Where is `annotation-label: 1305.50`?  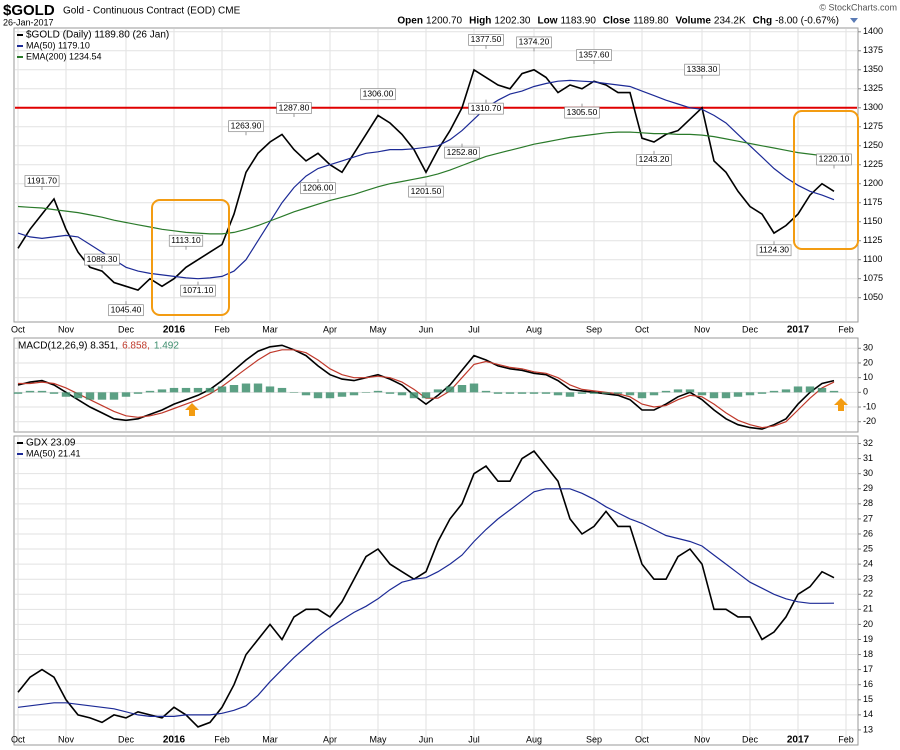
annotation-label: 1305.50 is located at coordinates (582, 112).